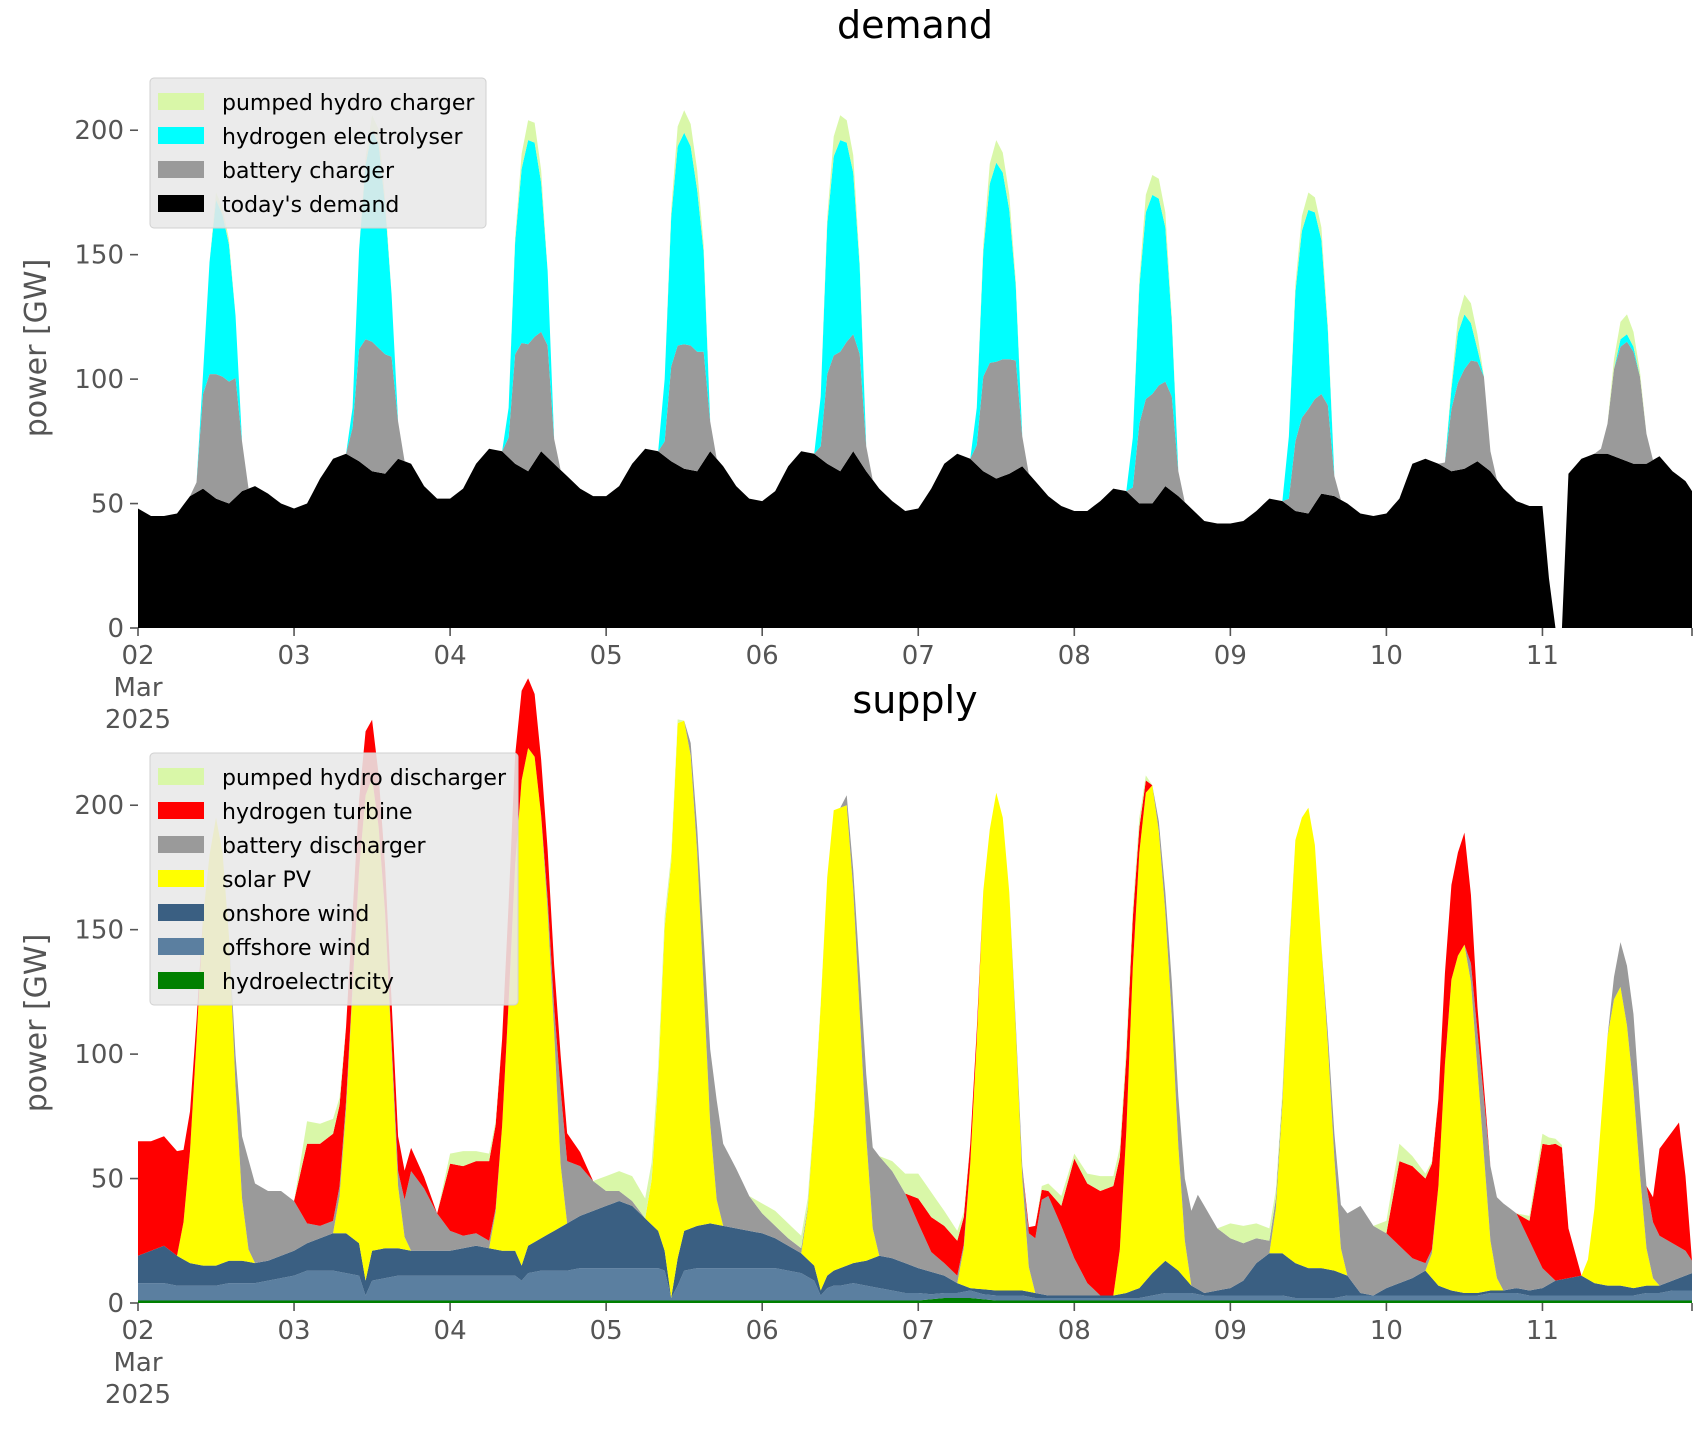  What do you see at coordinates (295, 914) in the screenshot?
I see `legend-label-onshore-wind: onshore wind` at bounding box center [295, 914].